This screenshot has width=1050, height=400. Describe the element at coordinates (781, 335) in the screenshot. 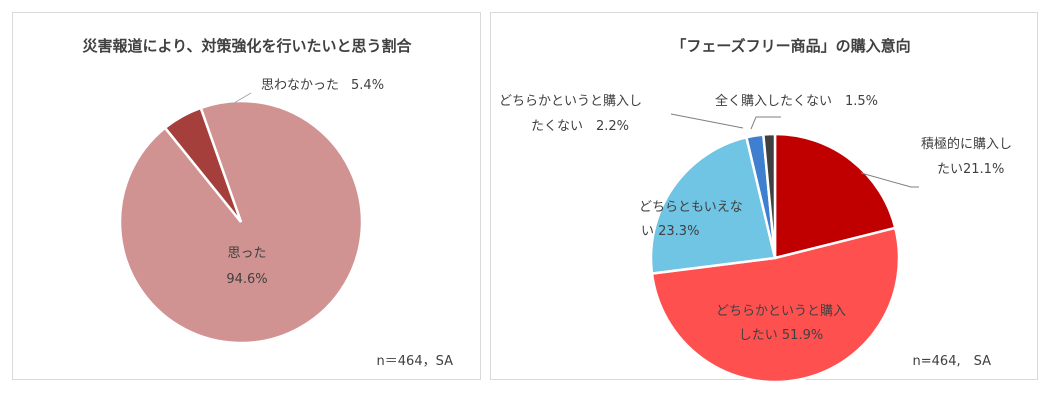

I see `slice-label-kounyu-line2: したい 51.9%` at that location.